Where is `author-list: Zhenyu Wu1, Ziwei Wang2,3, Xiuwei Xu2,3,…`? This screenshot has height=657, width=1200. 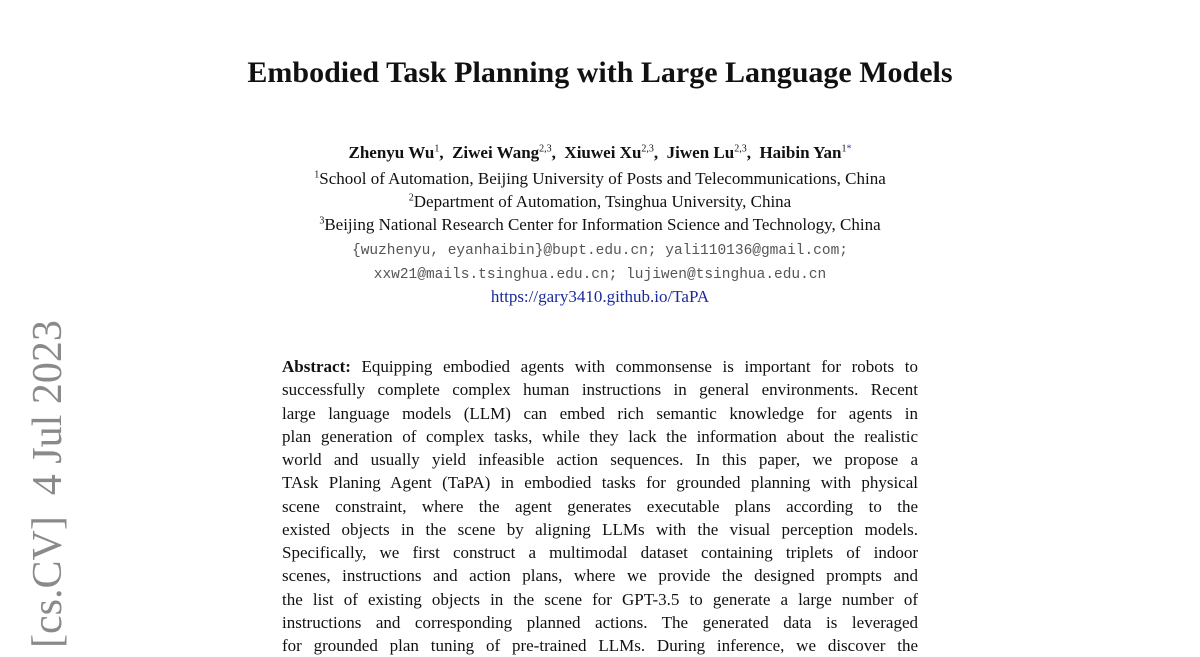
author-list: Zhenyu Wu1, Ziwei Wang2,3, Xiuwei Xu2,3,… is located at coordinates (600, 152).